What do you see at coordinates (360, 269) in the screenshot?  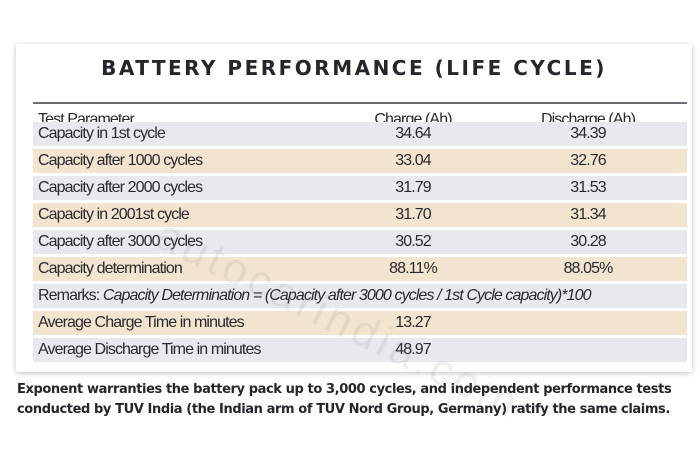 I see `table-row: Capacity determination 88.11% 88.05%` at bounding box center [360, 269].